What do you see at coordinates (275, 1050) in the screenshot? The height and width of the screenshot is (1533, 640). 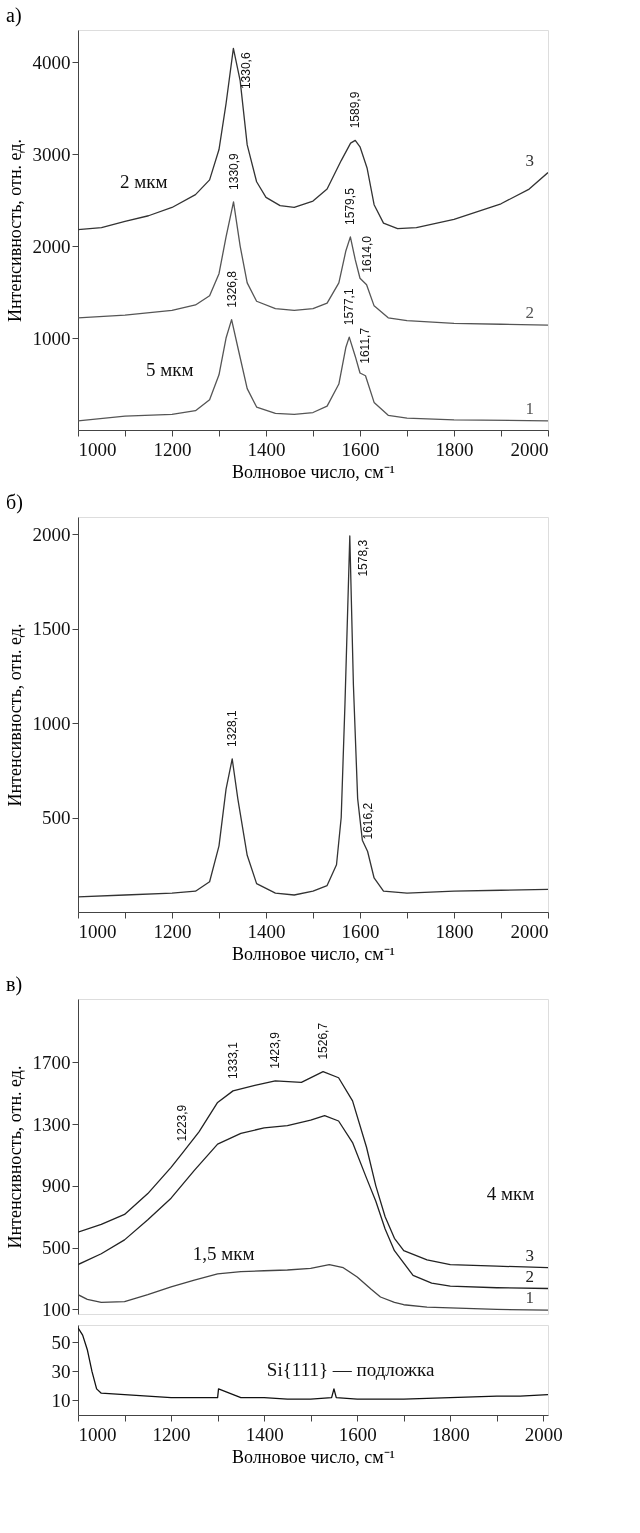 I see `annotation: 1423,9` at bounding box center [275, 1050].